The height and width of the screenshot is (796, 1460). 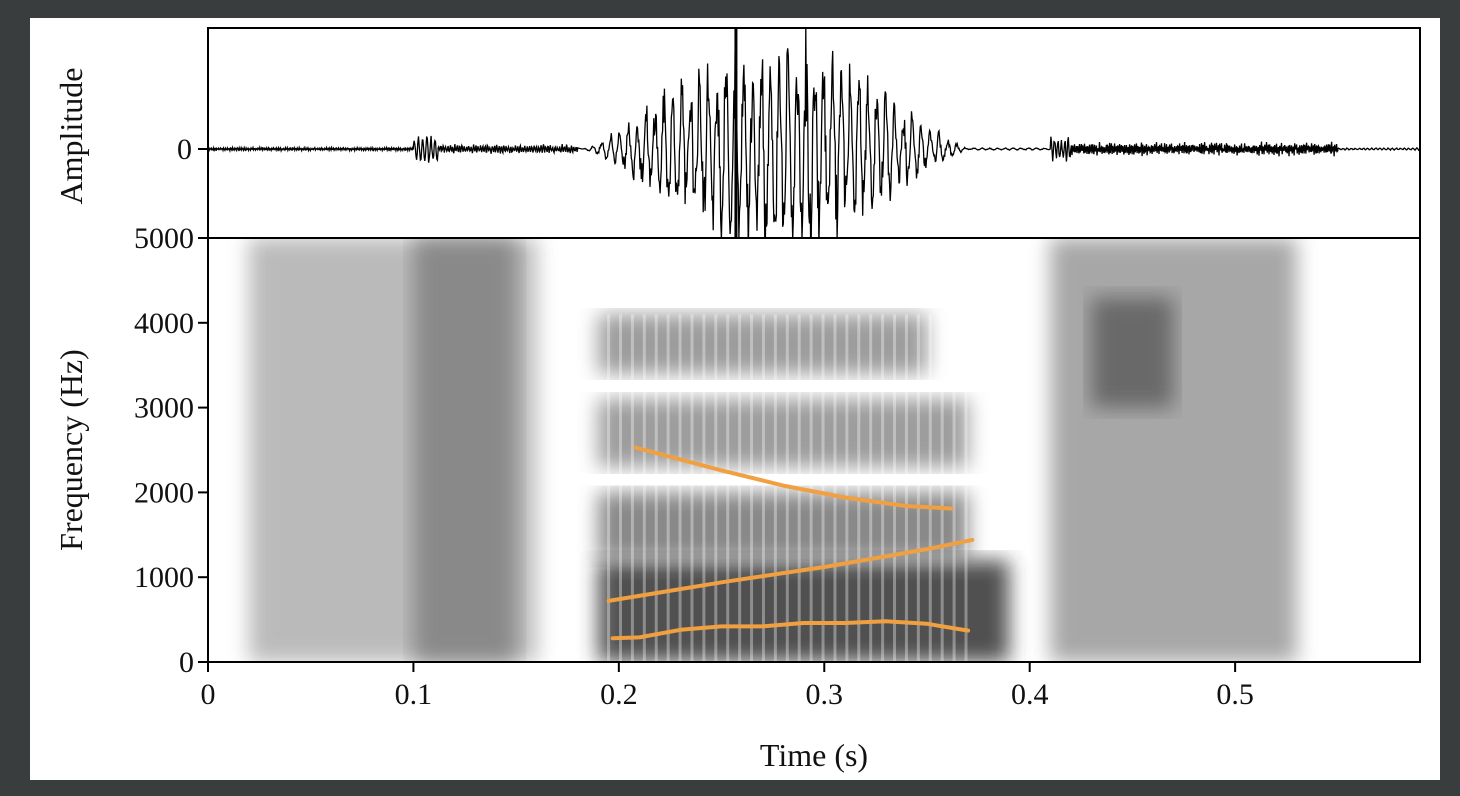 I want to click on time-tick-label: 0.5, so click(x=1235, y=694).